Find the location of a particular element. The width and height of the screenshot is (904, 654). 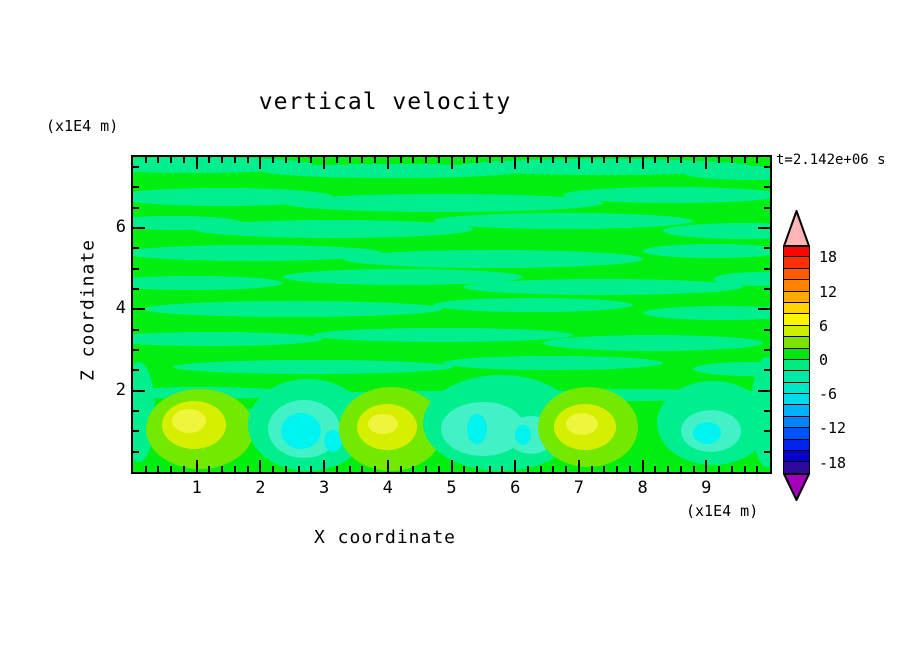

x-tick-label: 9 is located at coordinates (706, 488).